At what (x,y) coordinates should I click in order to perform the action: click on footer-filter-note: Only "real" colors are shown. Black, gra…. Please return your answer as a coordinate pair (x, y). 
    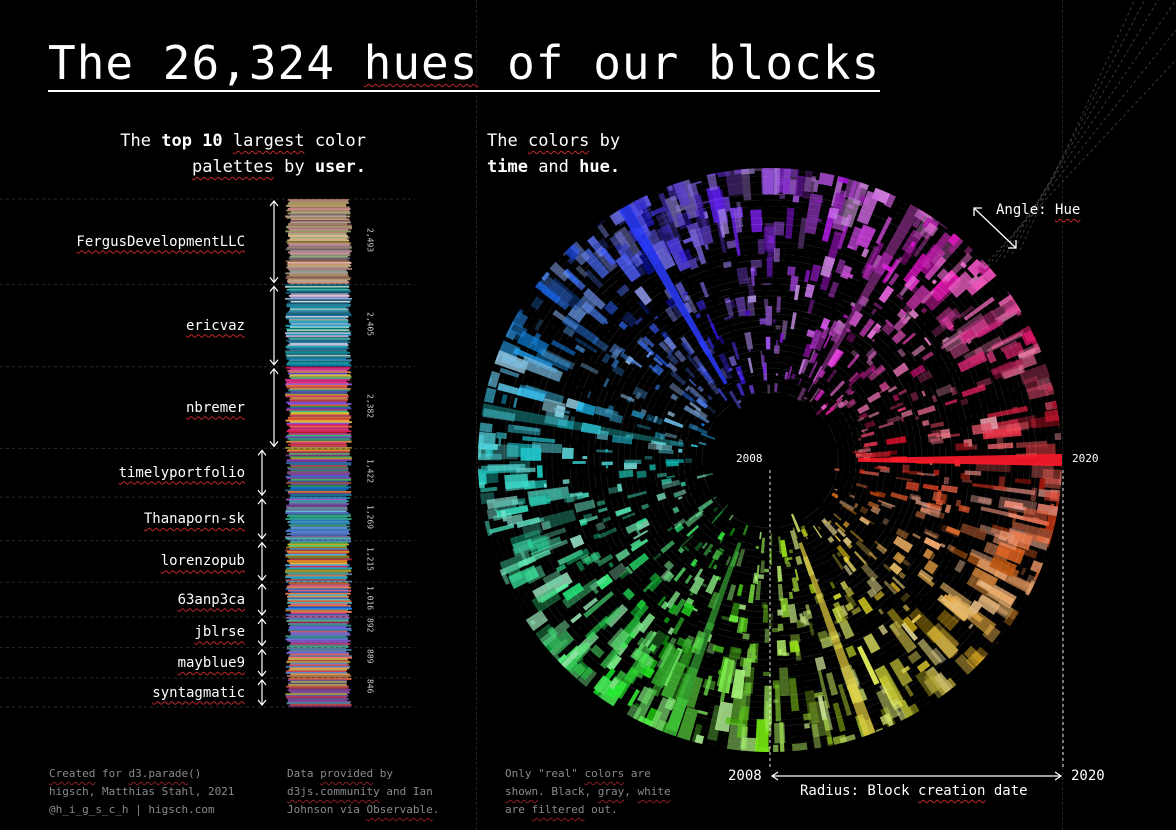
    Looking at the image, I should click on (588, 791).